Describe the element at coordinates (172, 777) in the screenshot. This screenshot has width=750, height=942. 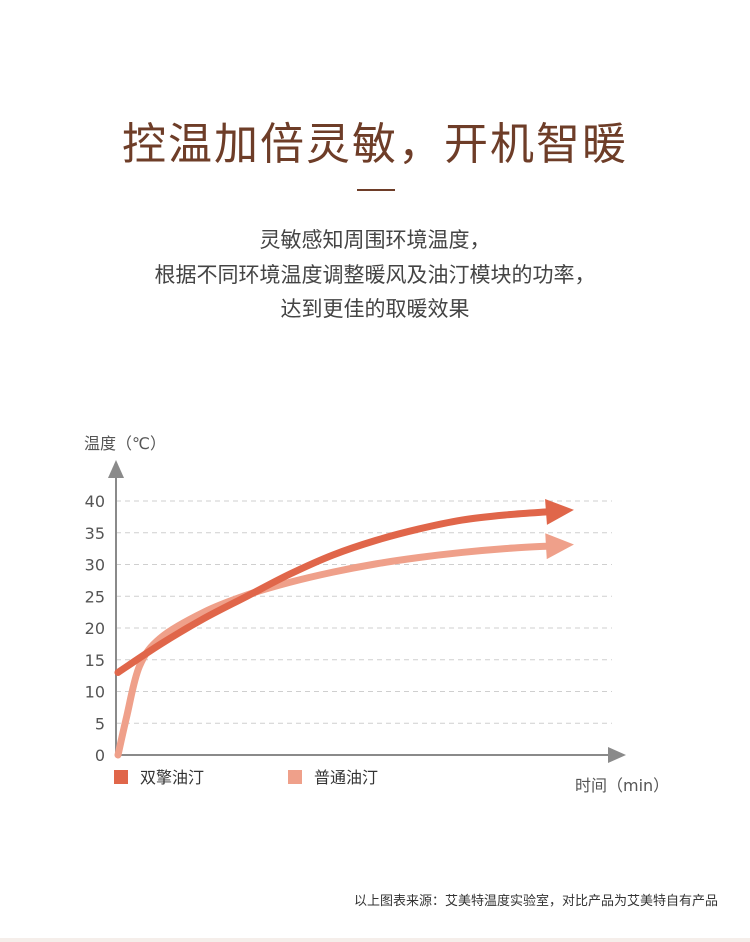
I see `legend-label-series-1: 双擎油汀` at that location.